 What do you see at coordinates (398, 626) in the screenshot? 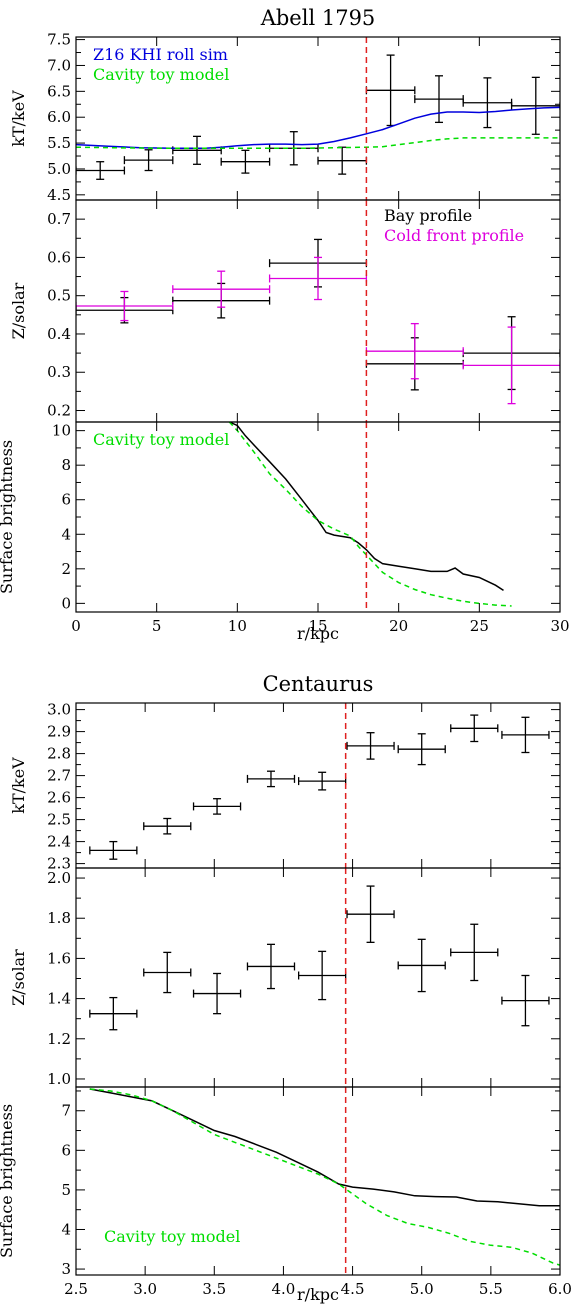
I see `a1795-sb-xtick-label: 20` at bounding box center [398, 626].